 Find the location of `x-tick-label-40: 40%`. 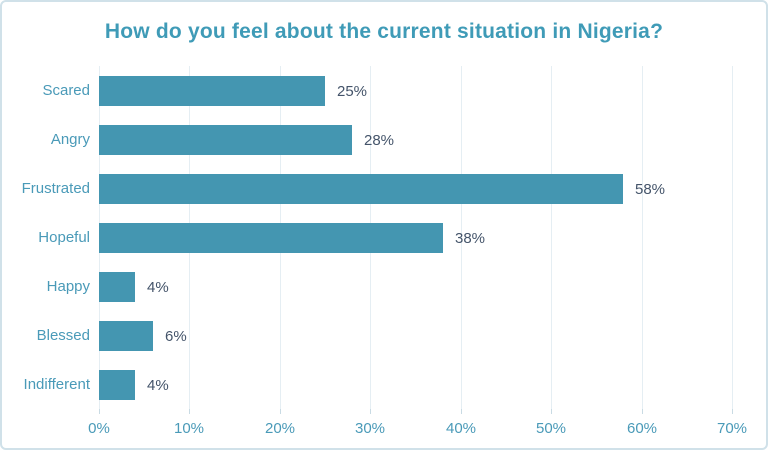

x-tick-label-40: 40% is located at coordinates (461, 428).